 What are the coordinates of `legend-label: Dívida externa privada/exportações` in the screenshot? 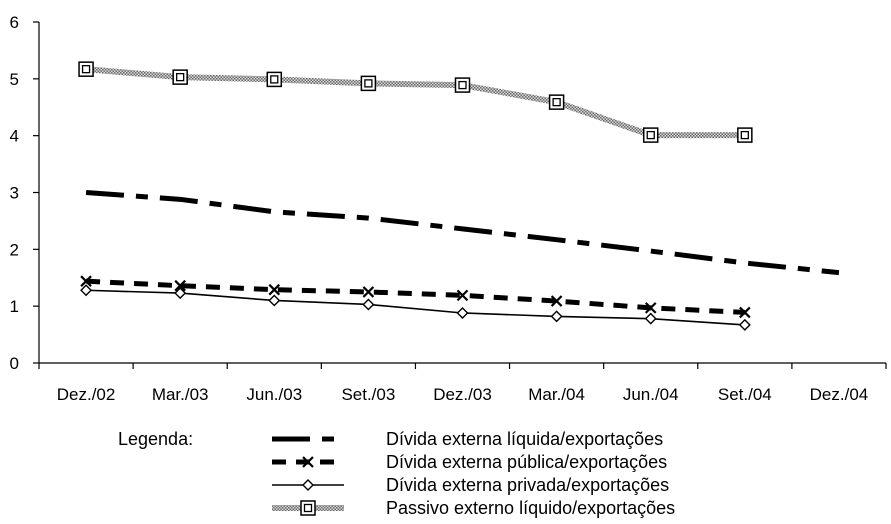 It's located at (527, 485).